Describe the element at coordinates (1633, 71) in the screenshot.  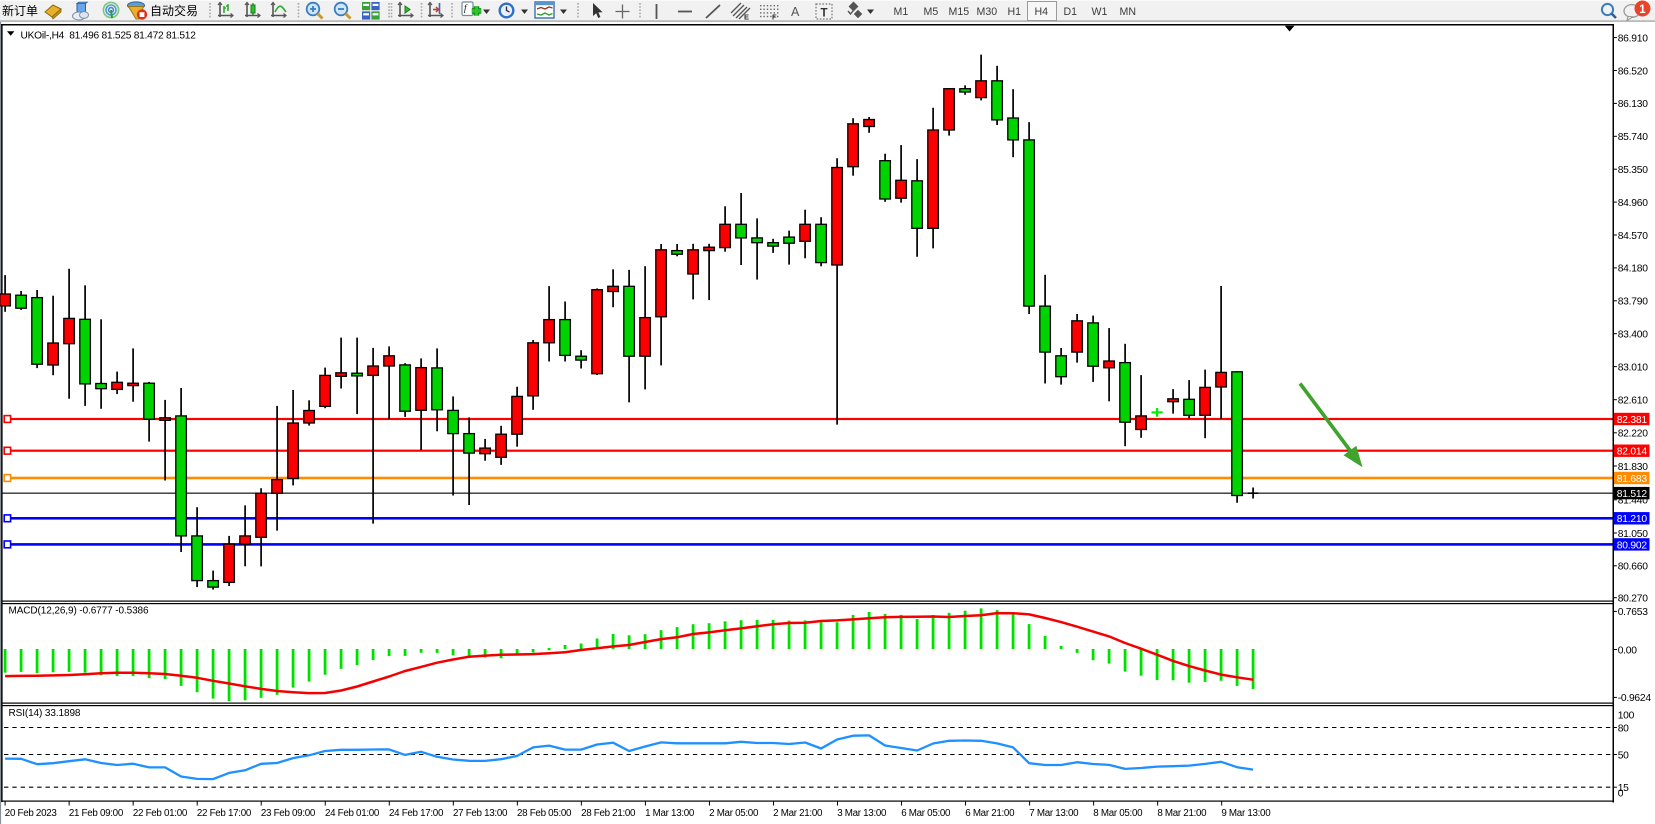
I see `svg-text: 86.520` at that location.